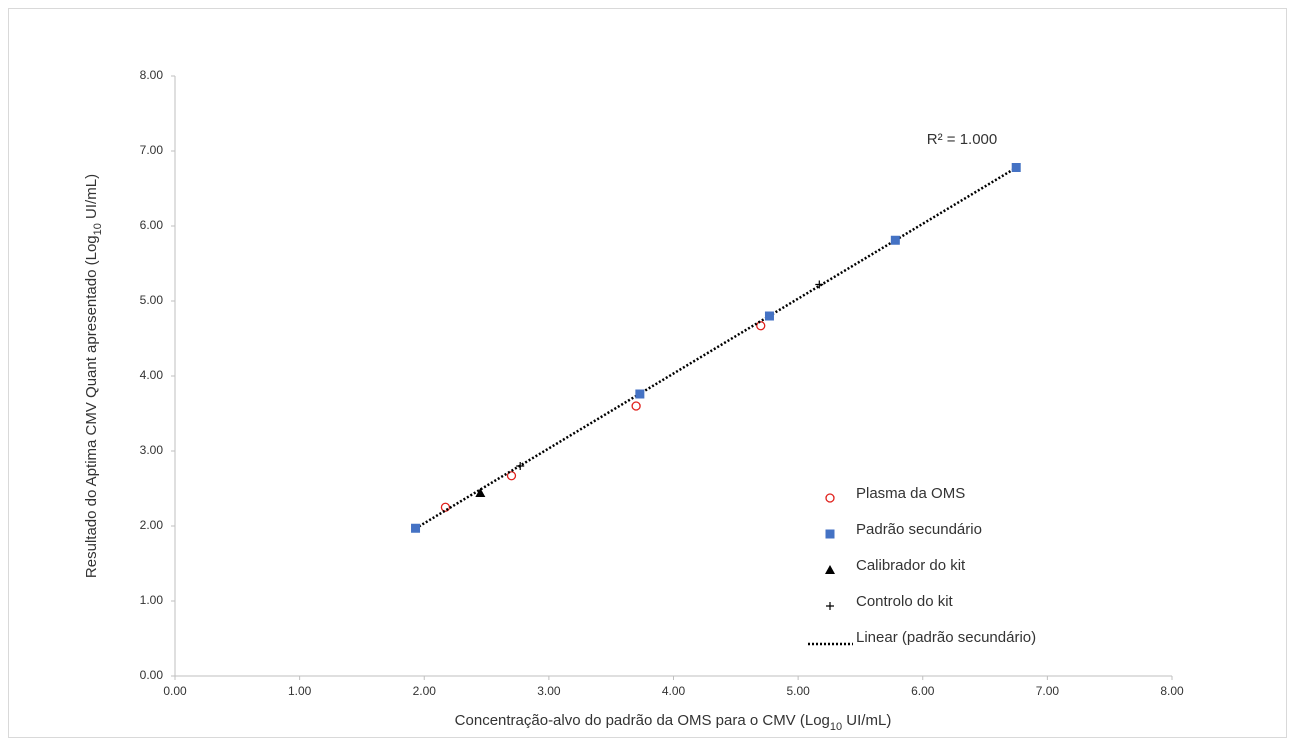 The image size is (1295, 751). Describe the element at coordinates (549, 691) in the screenshot. I see `x-tick-label: 3.00` at that location.